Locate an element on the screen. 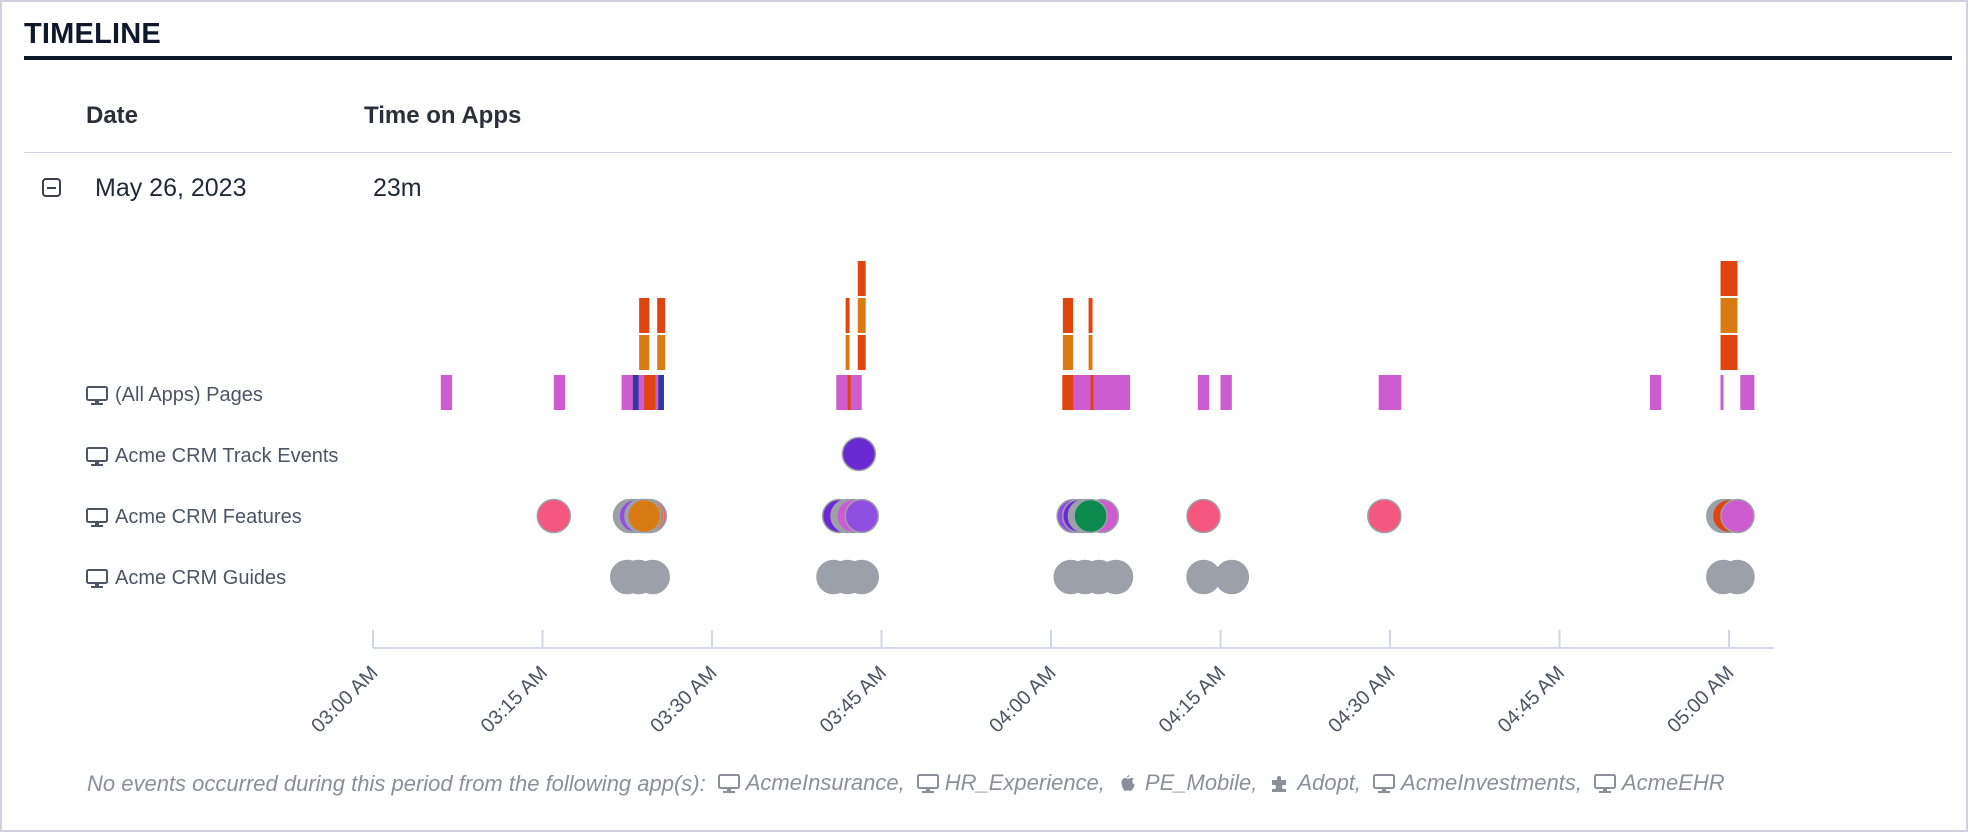 Image resolution: width=1968 pixels, height=832 pixels. x-tick-label: 04:45 AM is located at coordinates (1531, 699).